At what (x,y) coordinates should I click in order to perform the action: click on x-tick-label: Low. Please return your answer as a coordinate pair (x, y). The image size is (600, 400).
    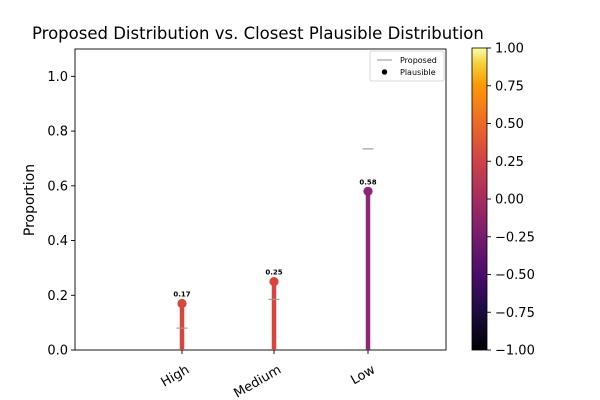
    Looking at the image, I should click on (363, 375).